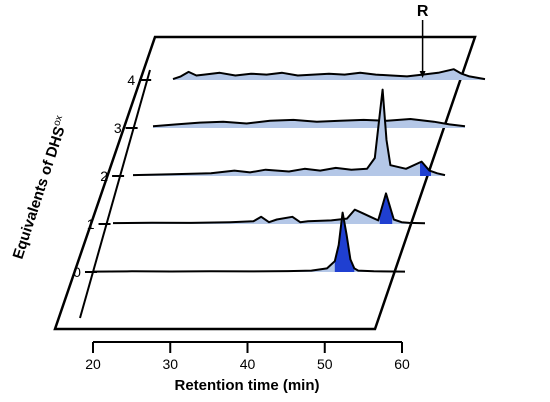 The width and height of the screenshot is (550, 402). I want to click on y-tick-label: 3, so click(118, 128).